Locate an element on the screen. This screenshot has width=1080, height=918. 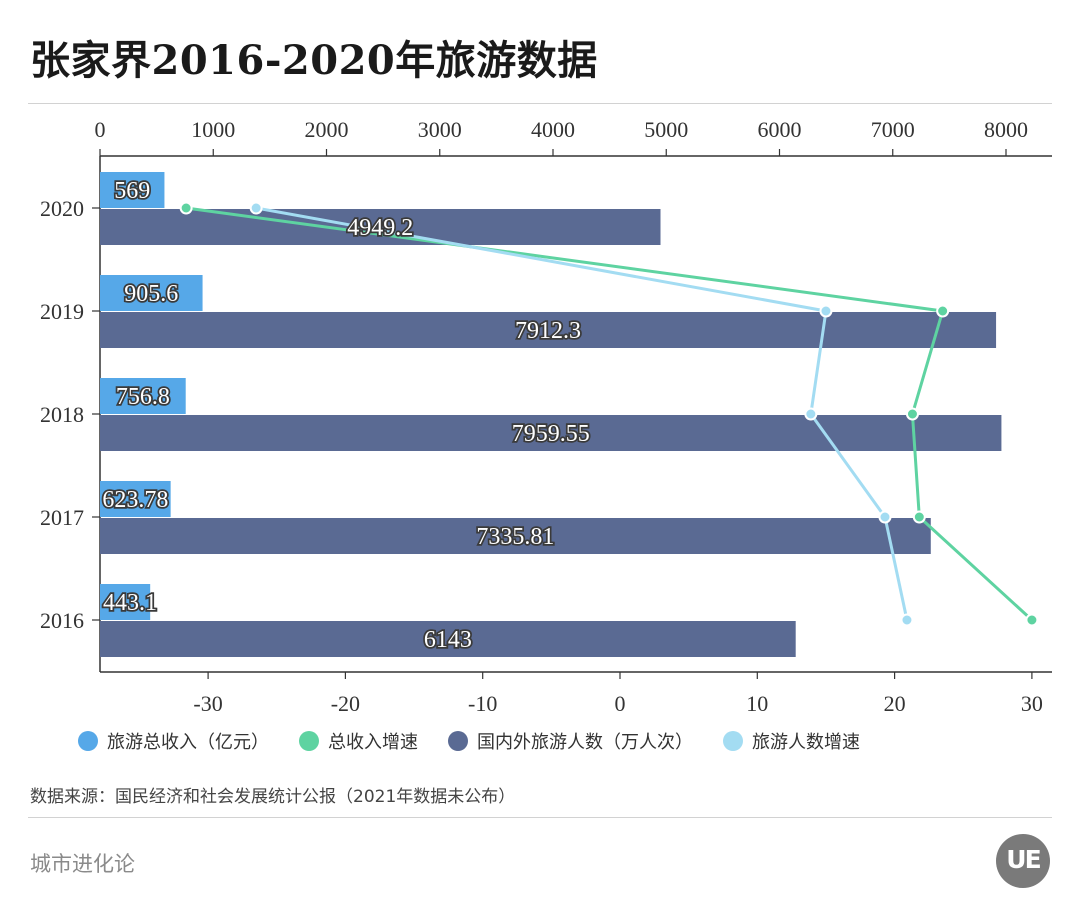
y-axis-label: 2019 is located at coordinates (62, 311).